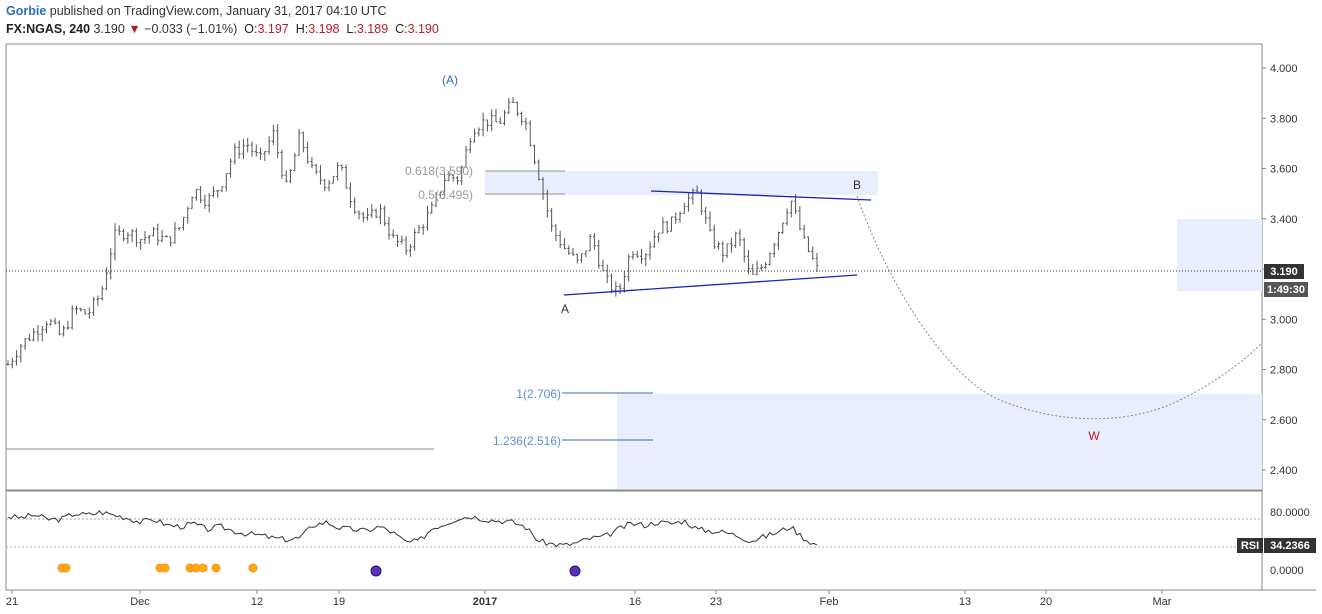 This screenshot has width=1322, height=614. What do you see at coordinates (351, 29) in the screenshot?
I see `low-label: L:` at bounding box center [351, 29].